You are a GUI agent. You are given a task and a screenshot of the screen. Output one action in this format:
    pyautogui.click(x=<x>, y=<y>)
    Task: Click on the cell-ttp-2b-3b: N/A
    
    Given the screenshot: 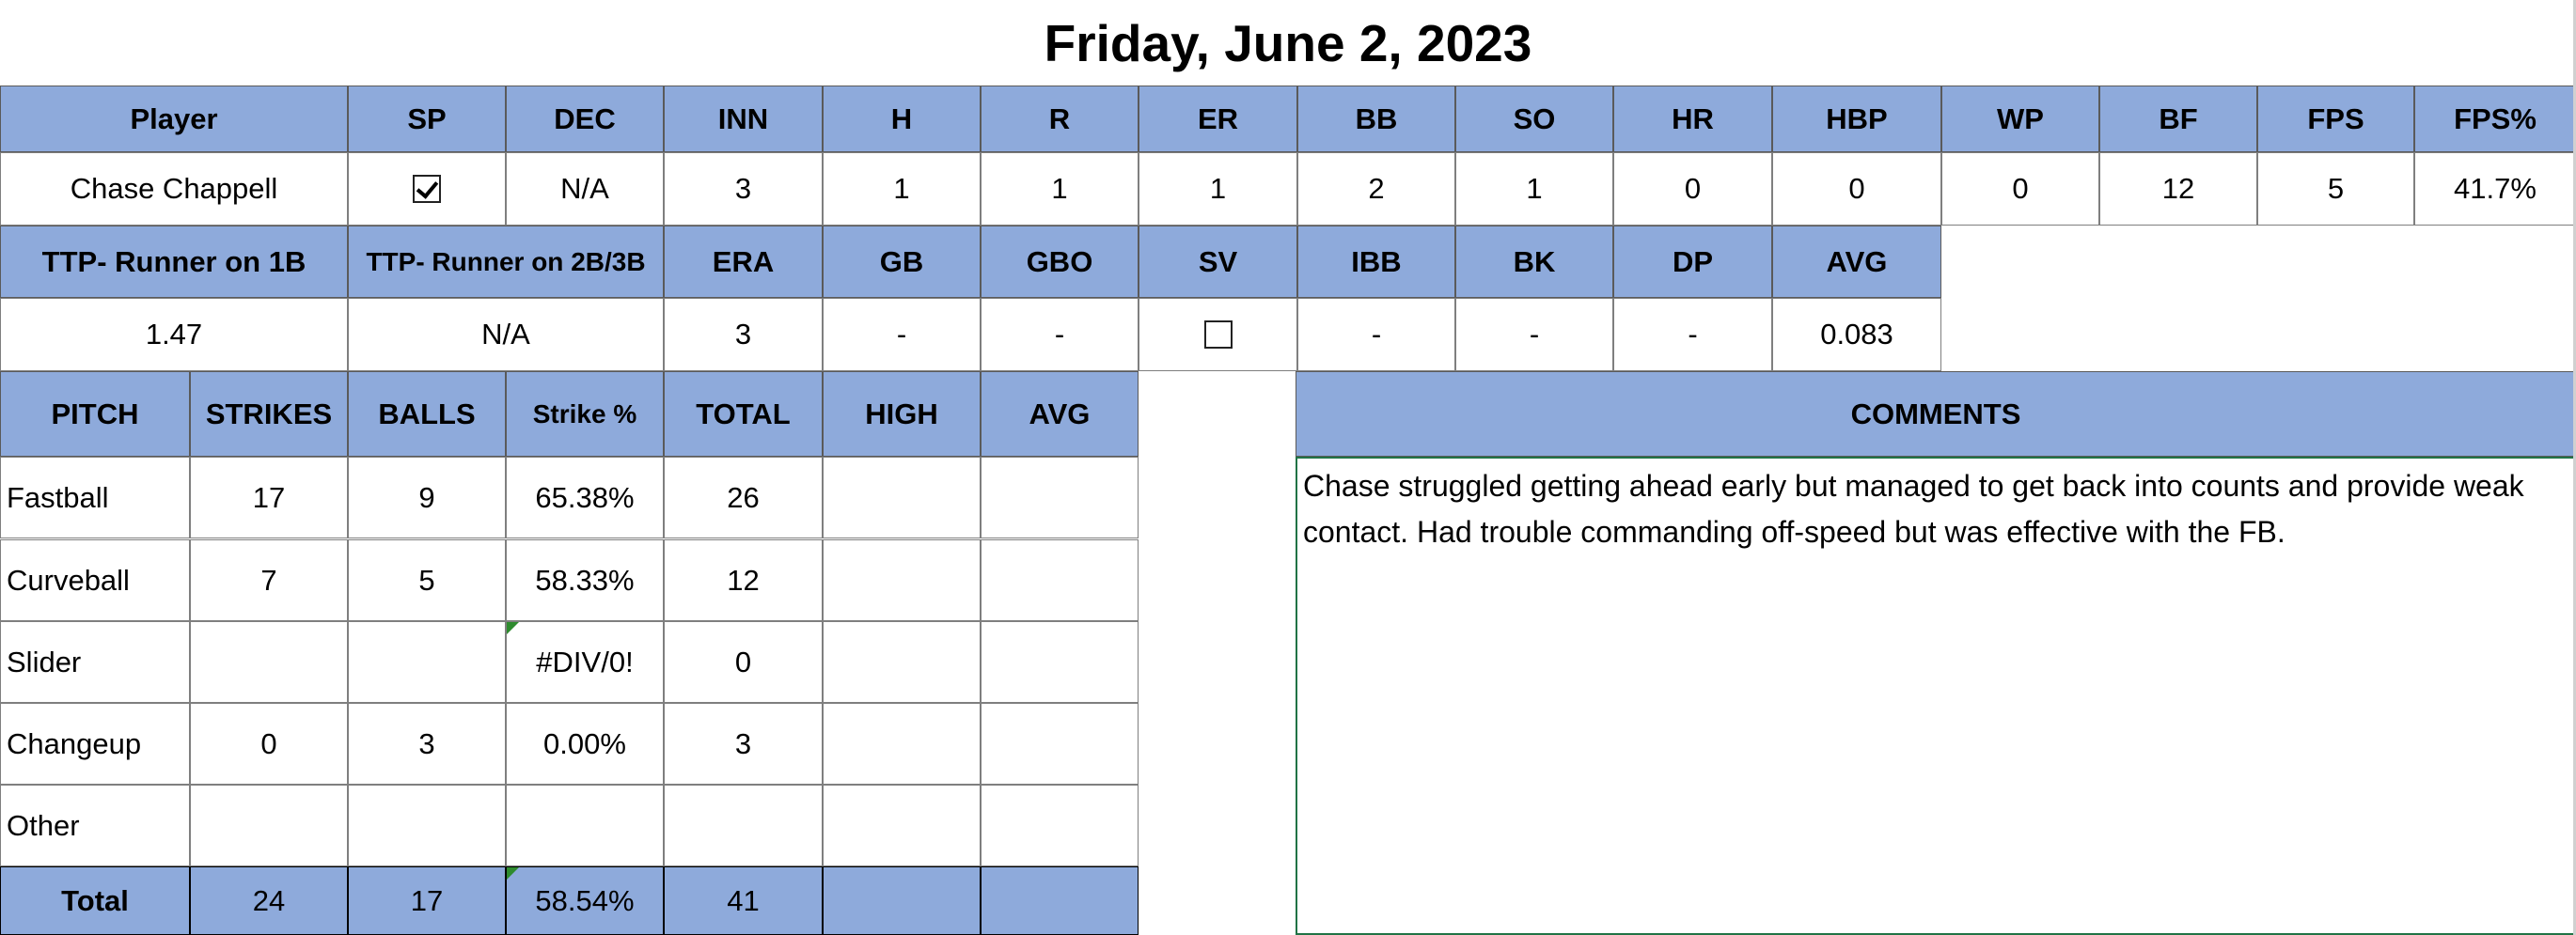 What is the action you would take?
    pyautogui.click(x=506, y=334)
    